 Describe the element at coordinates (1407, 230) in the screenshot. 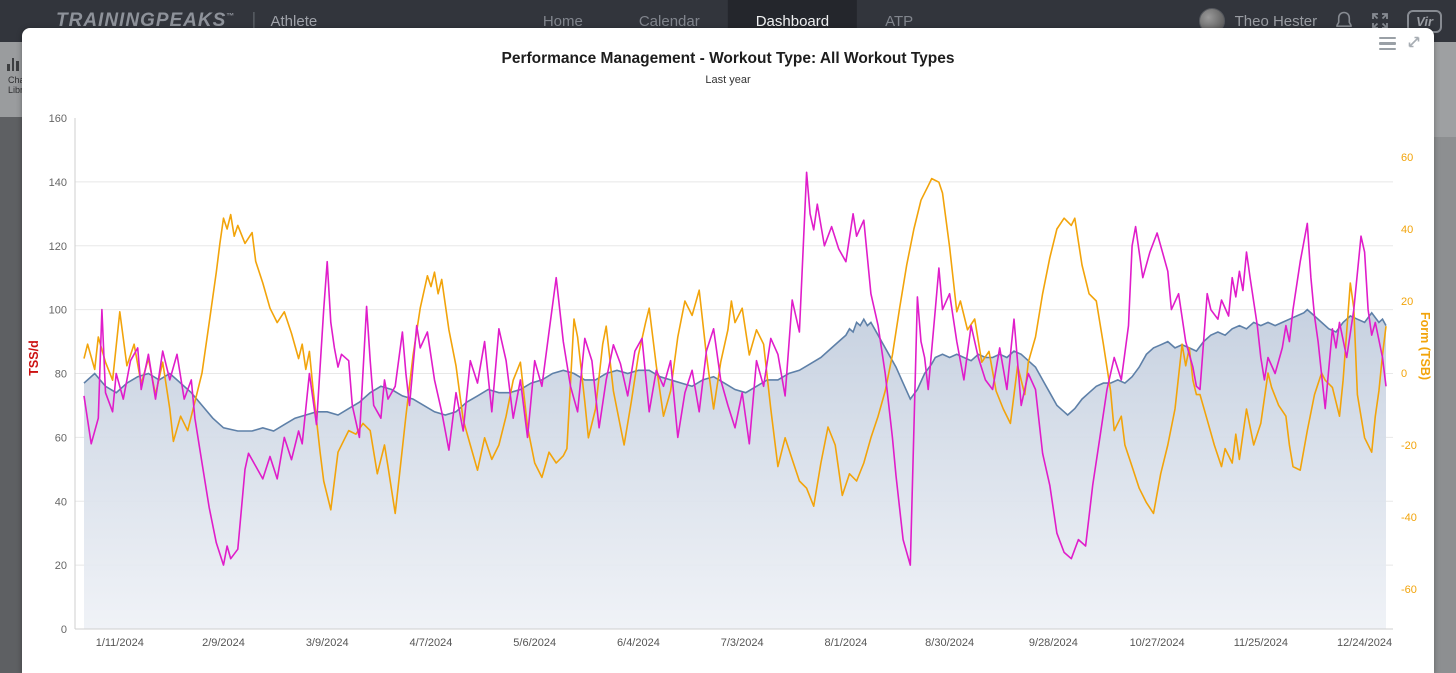

I see `right-axis-tick: 40` at that location.